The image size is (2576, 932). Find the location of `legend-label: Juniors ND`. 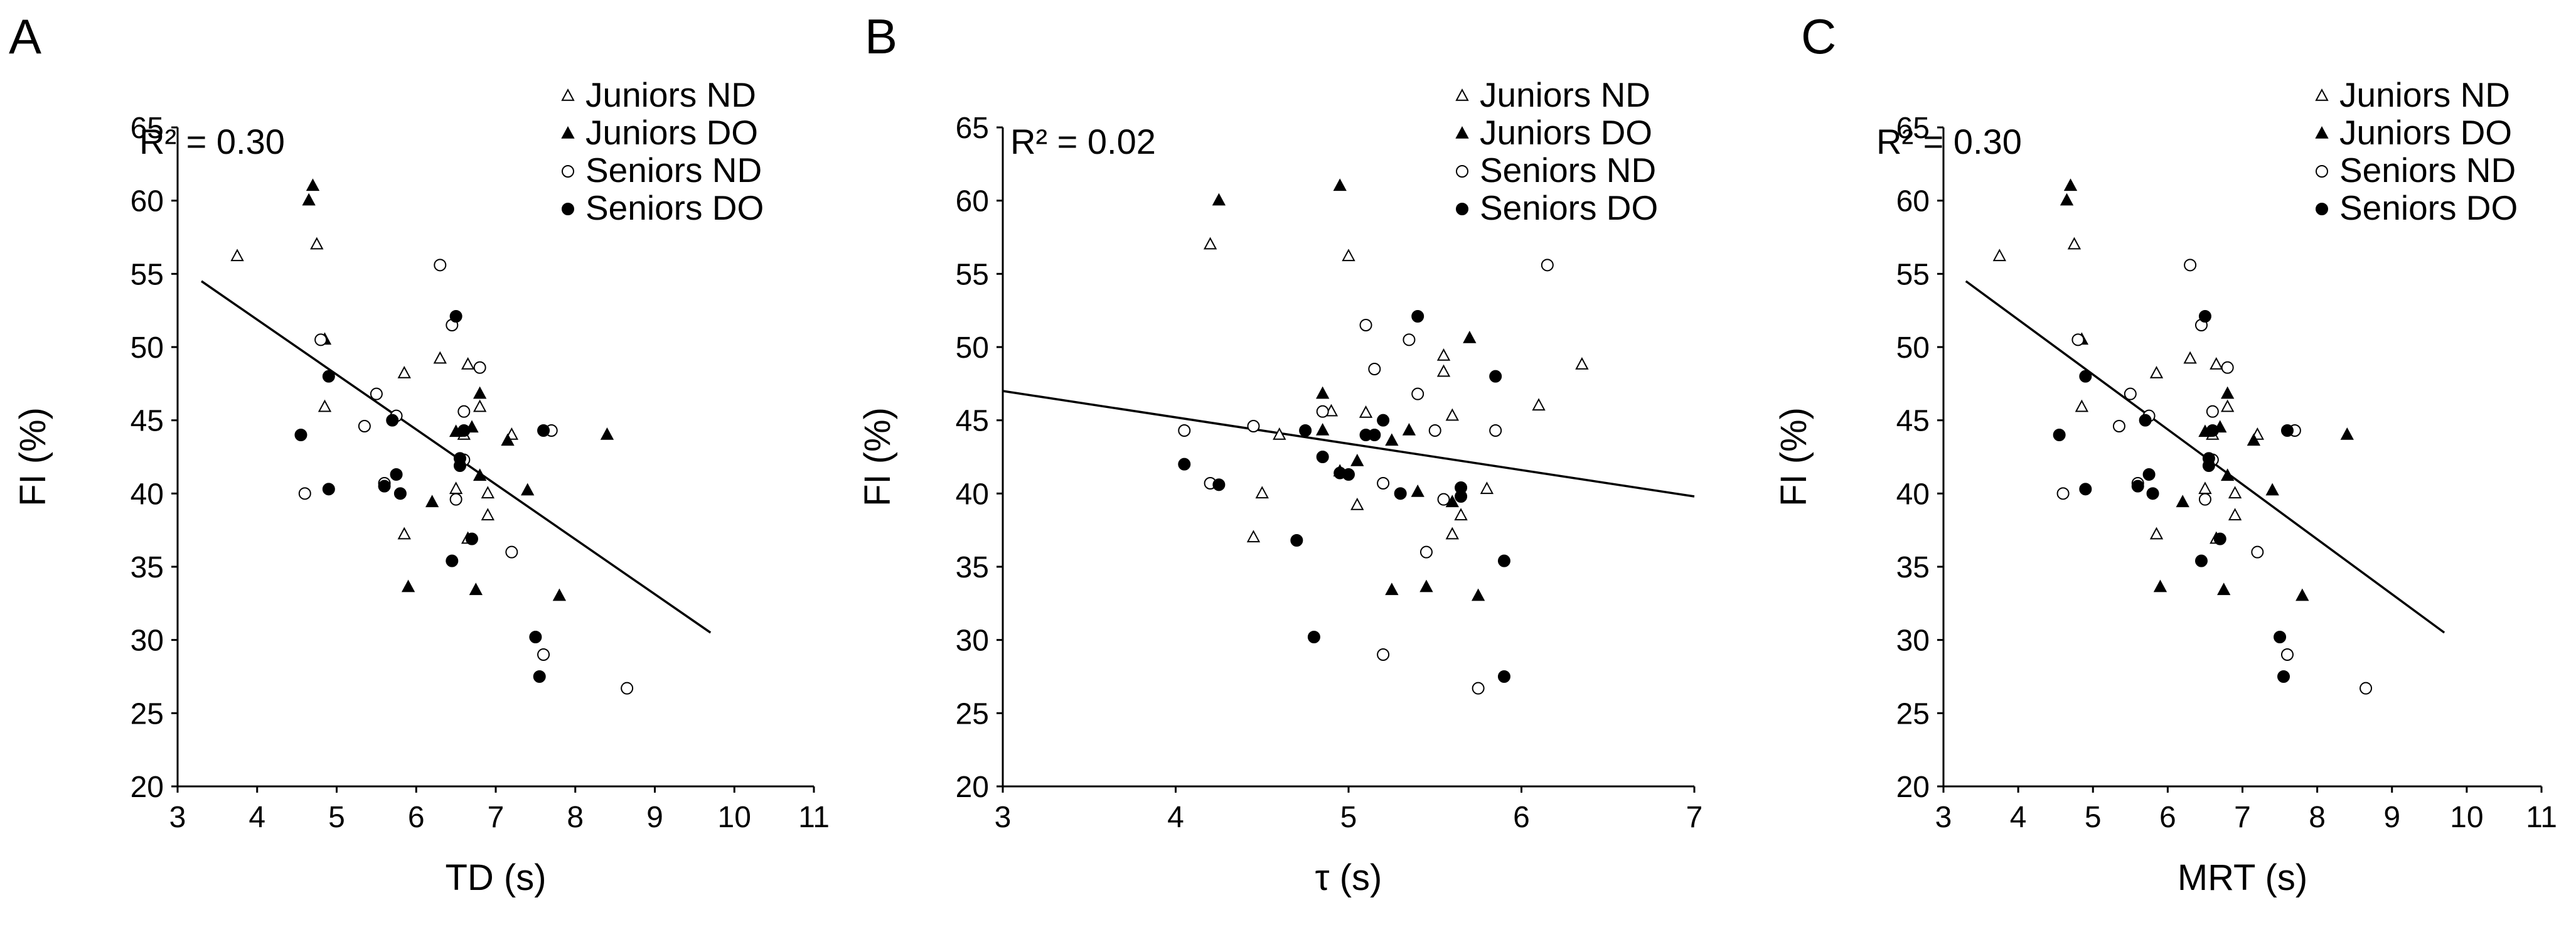

legend-label: Juniors ND is located at coordinates (2424, 94).